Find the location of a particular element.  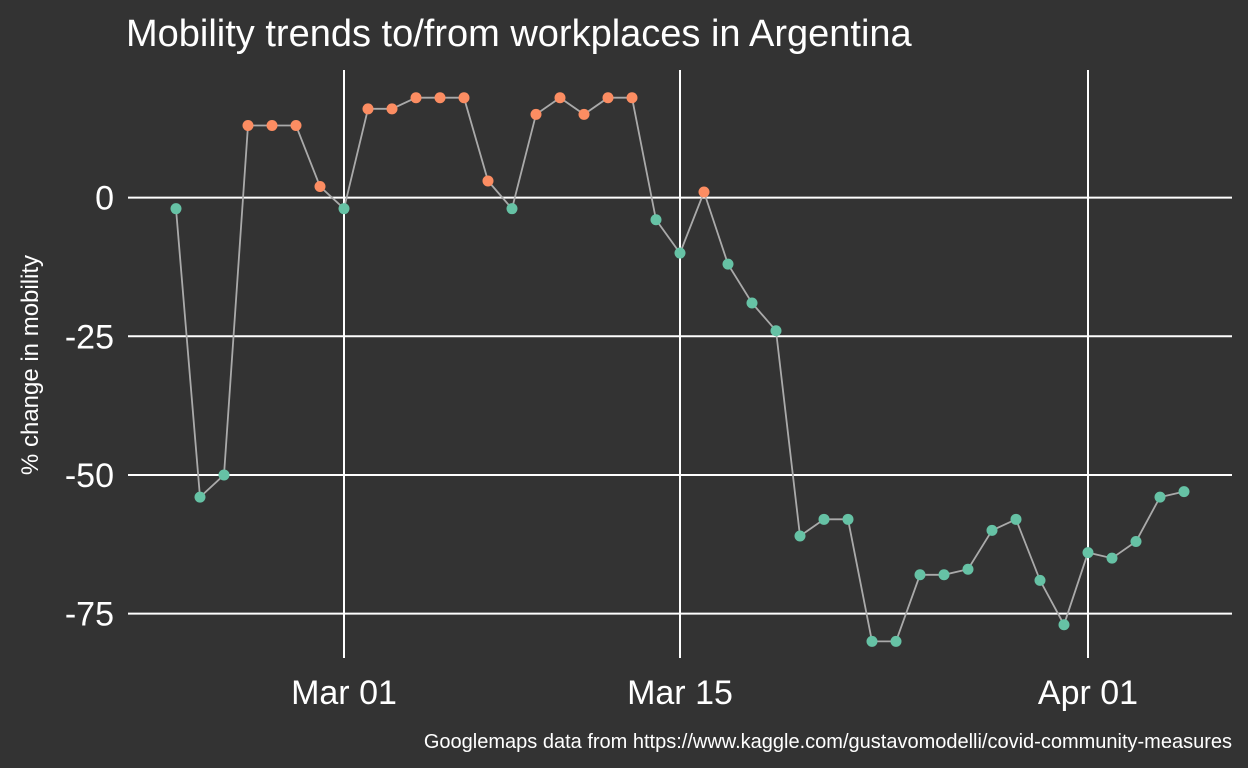

y-tick-label: 0 is located at coordinates (104, 199).